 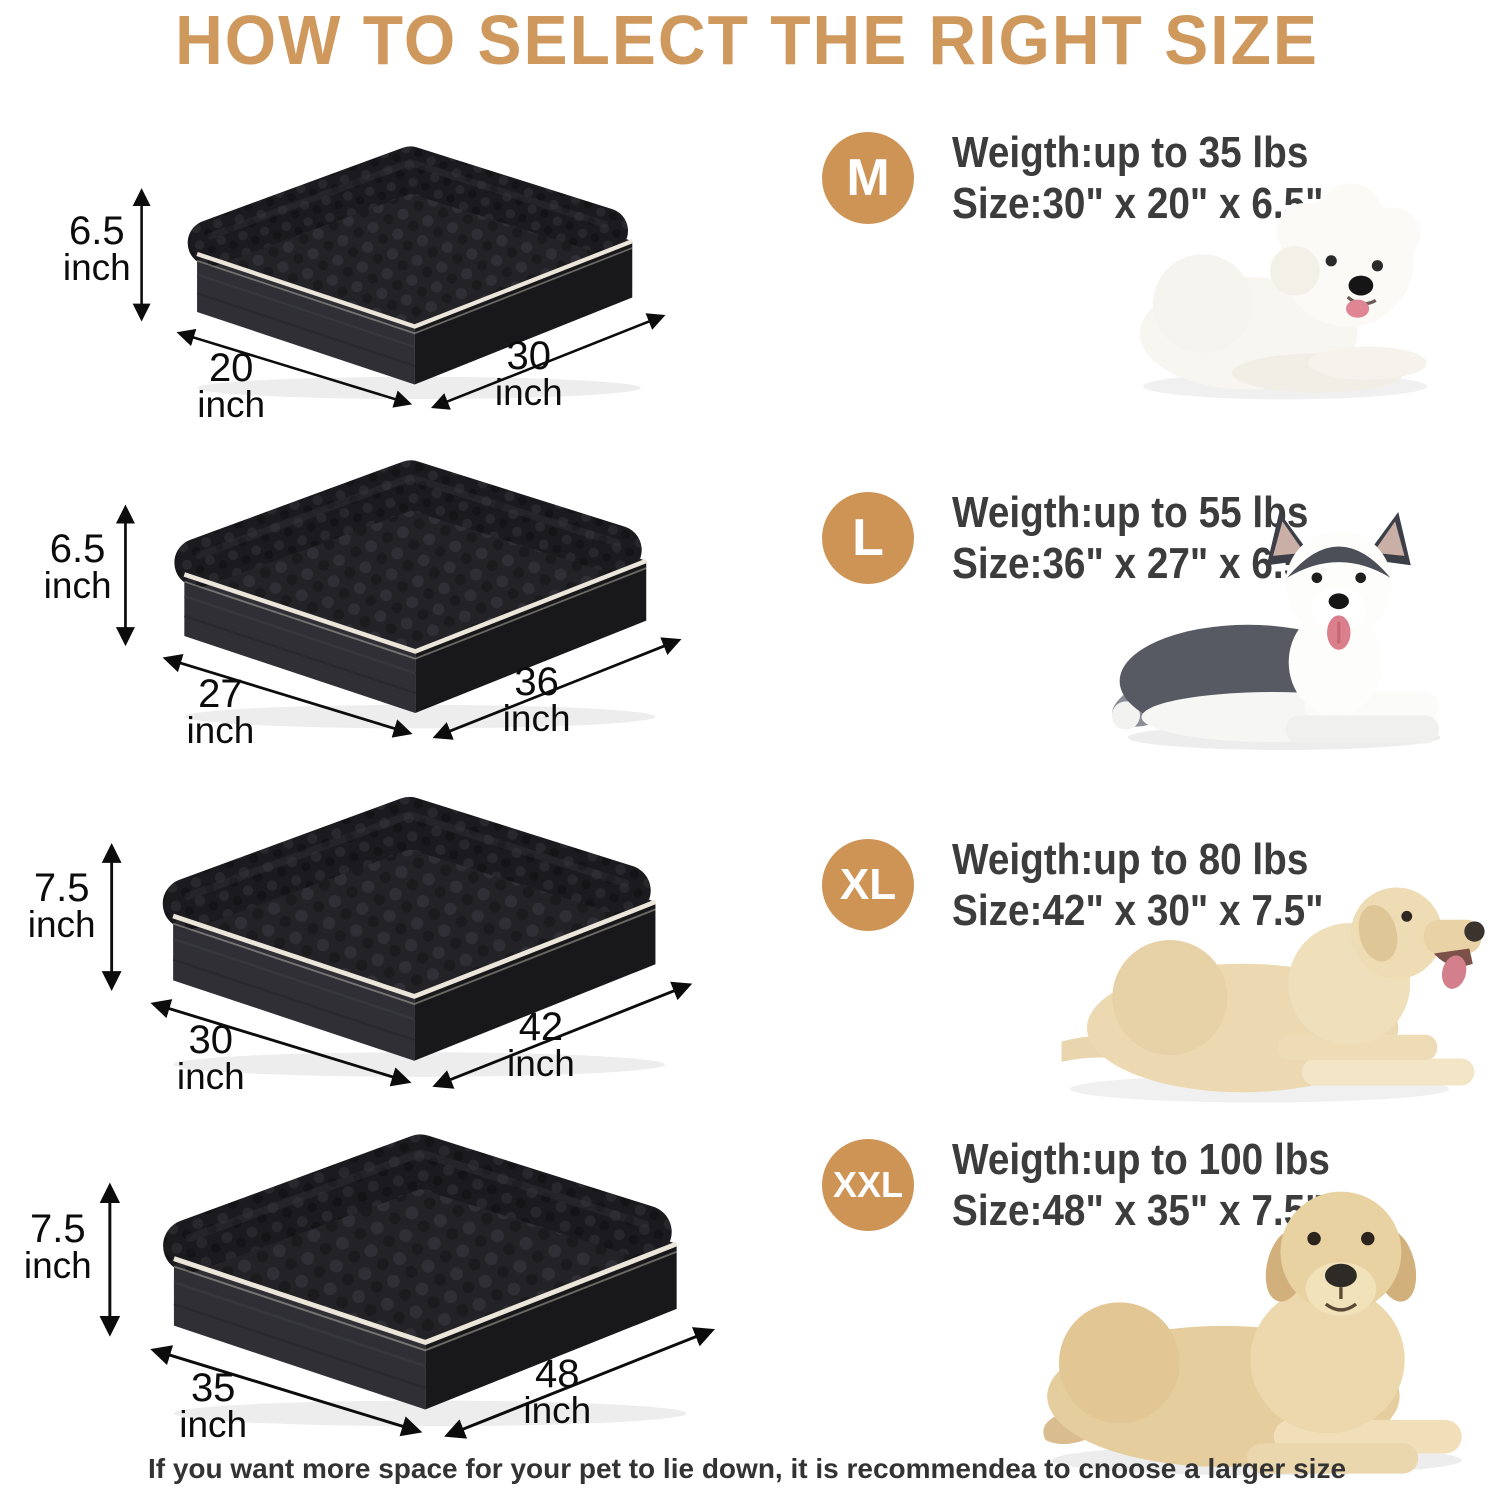 What do you see at coordinates (1285, 290) in the screenshot?
I see `dog-photo-bichon-frise` at bounding box center [1285, 290].